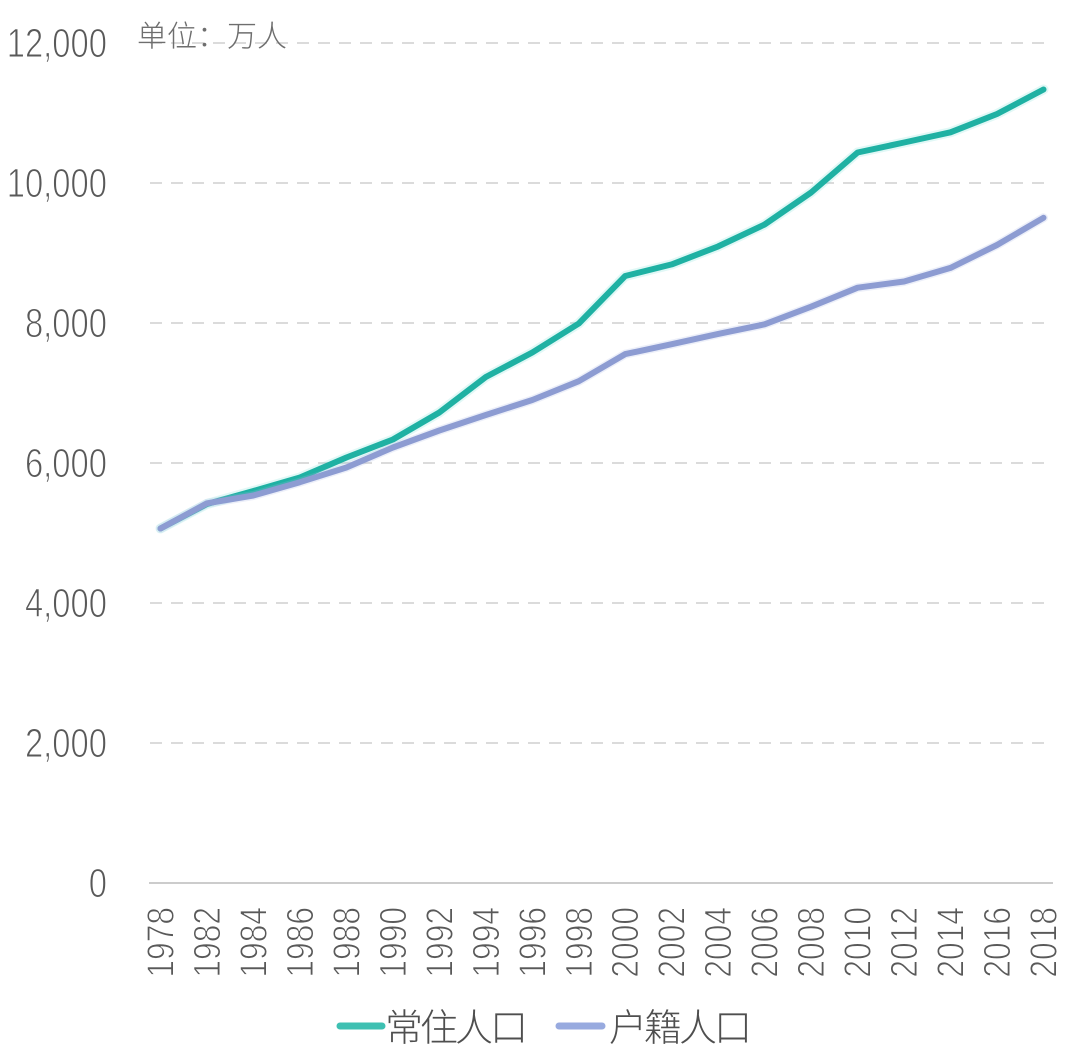 This screenshot has width=1080, height=1064. What do you see at coordinates (66, 323) in the screenshot?
I see `svg-text: 8,000` at bounding box center [66, 323].